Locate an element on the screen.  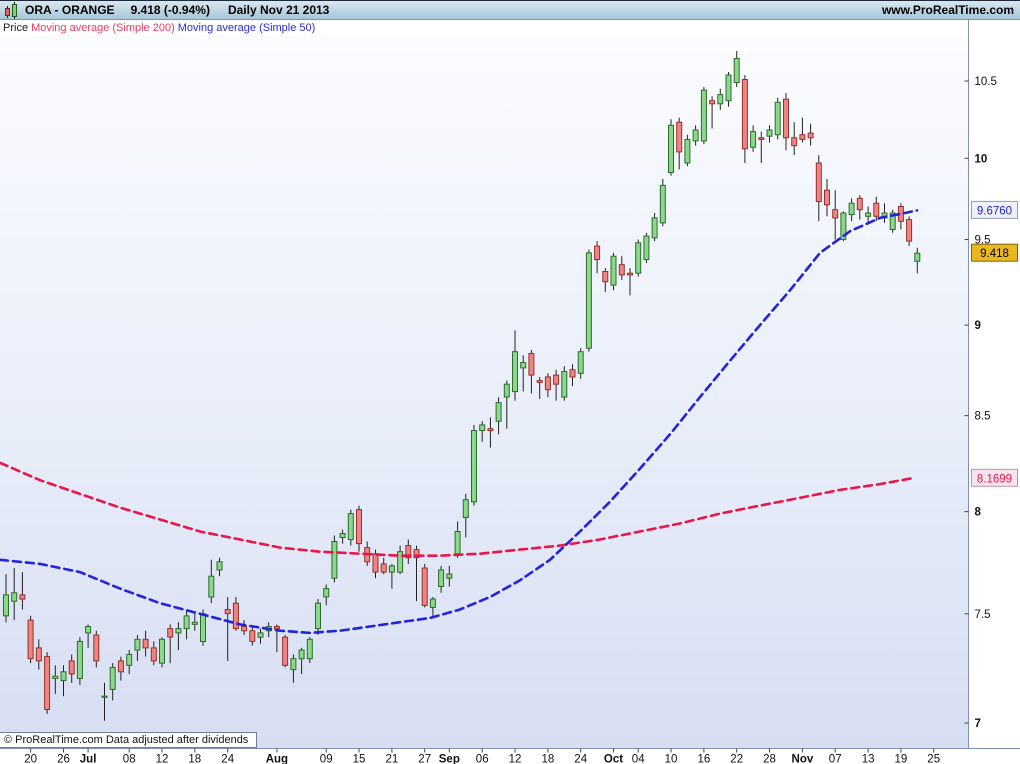
svg-text: 8.1699 is located at coordinates (994, 479).